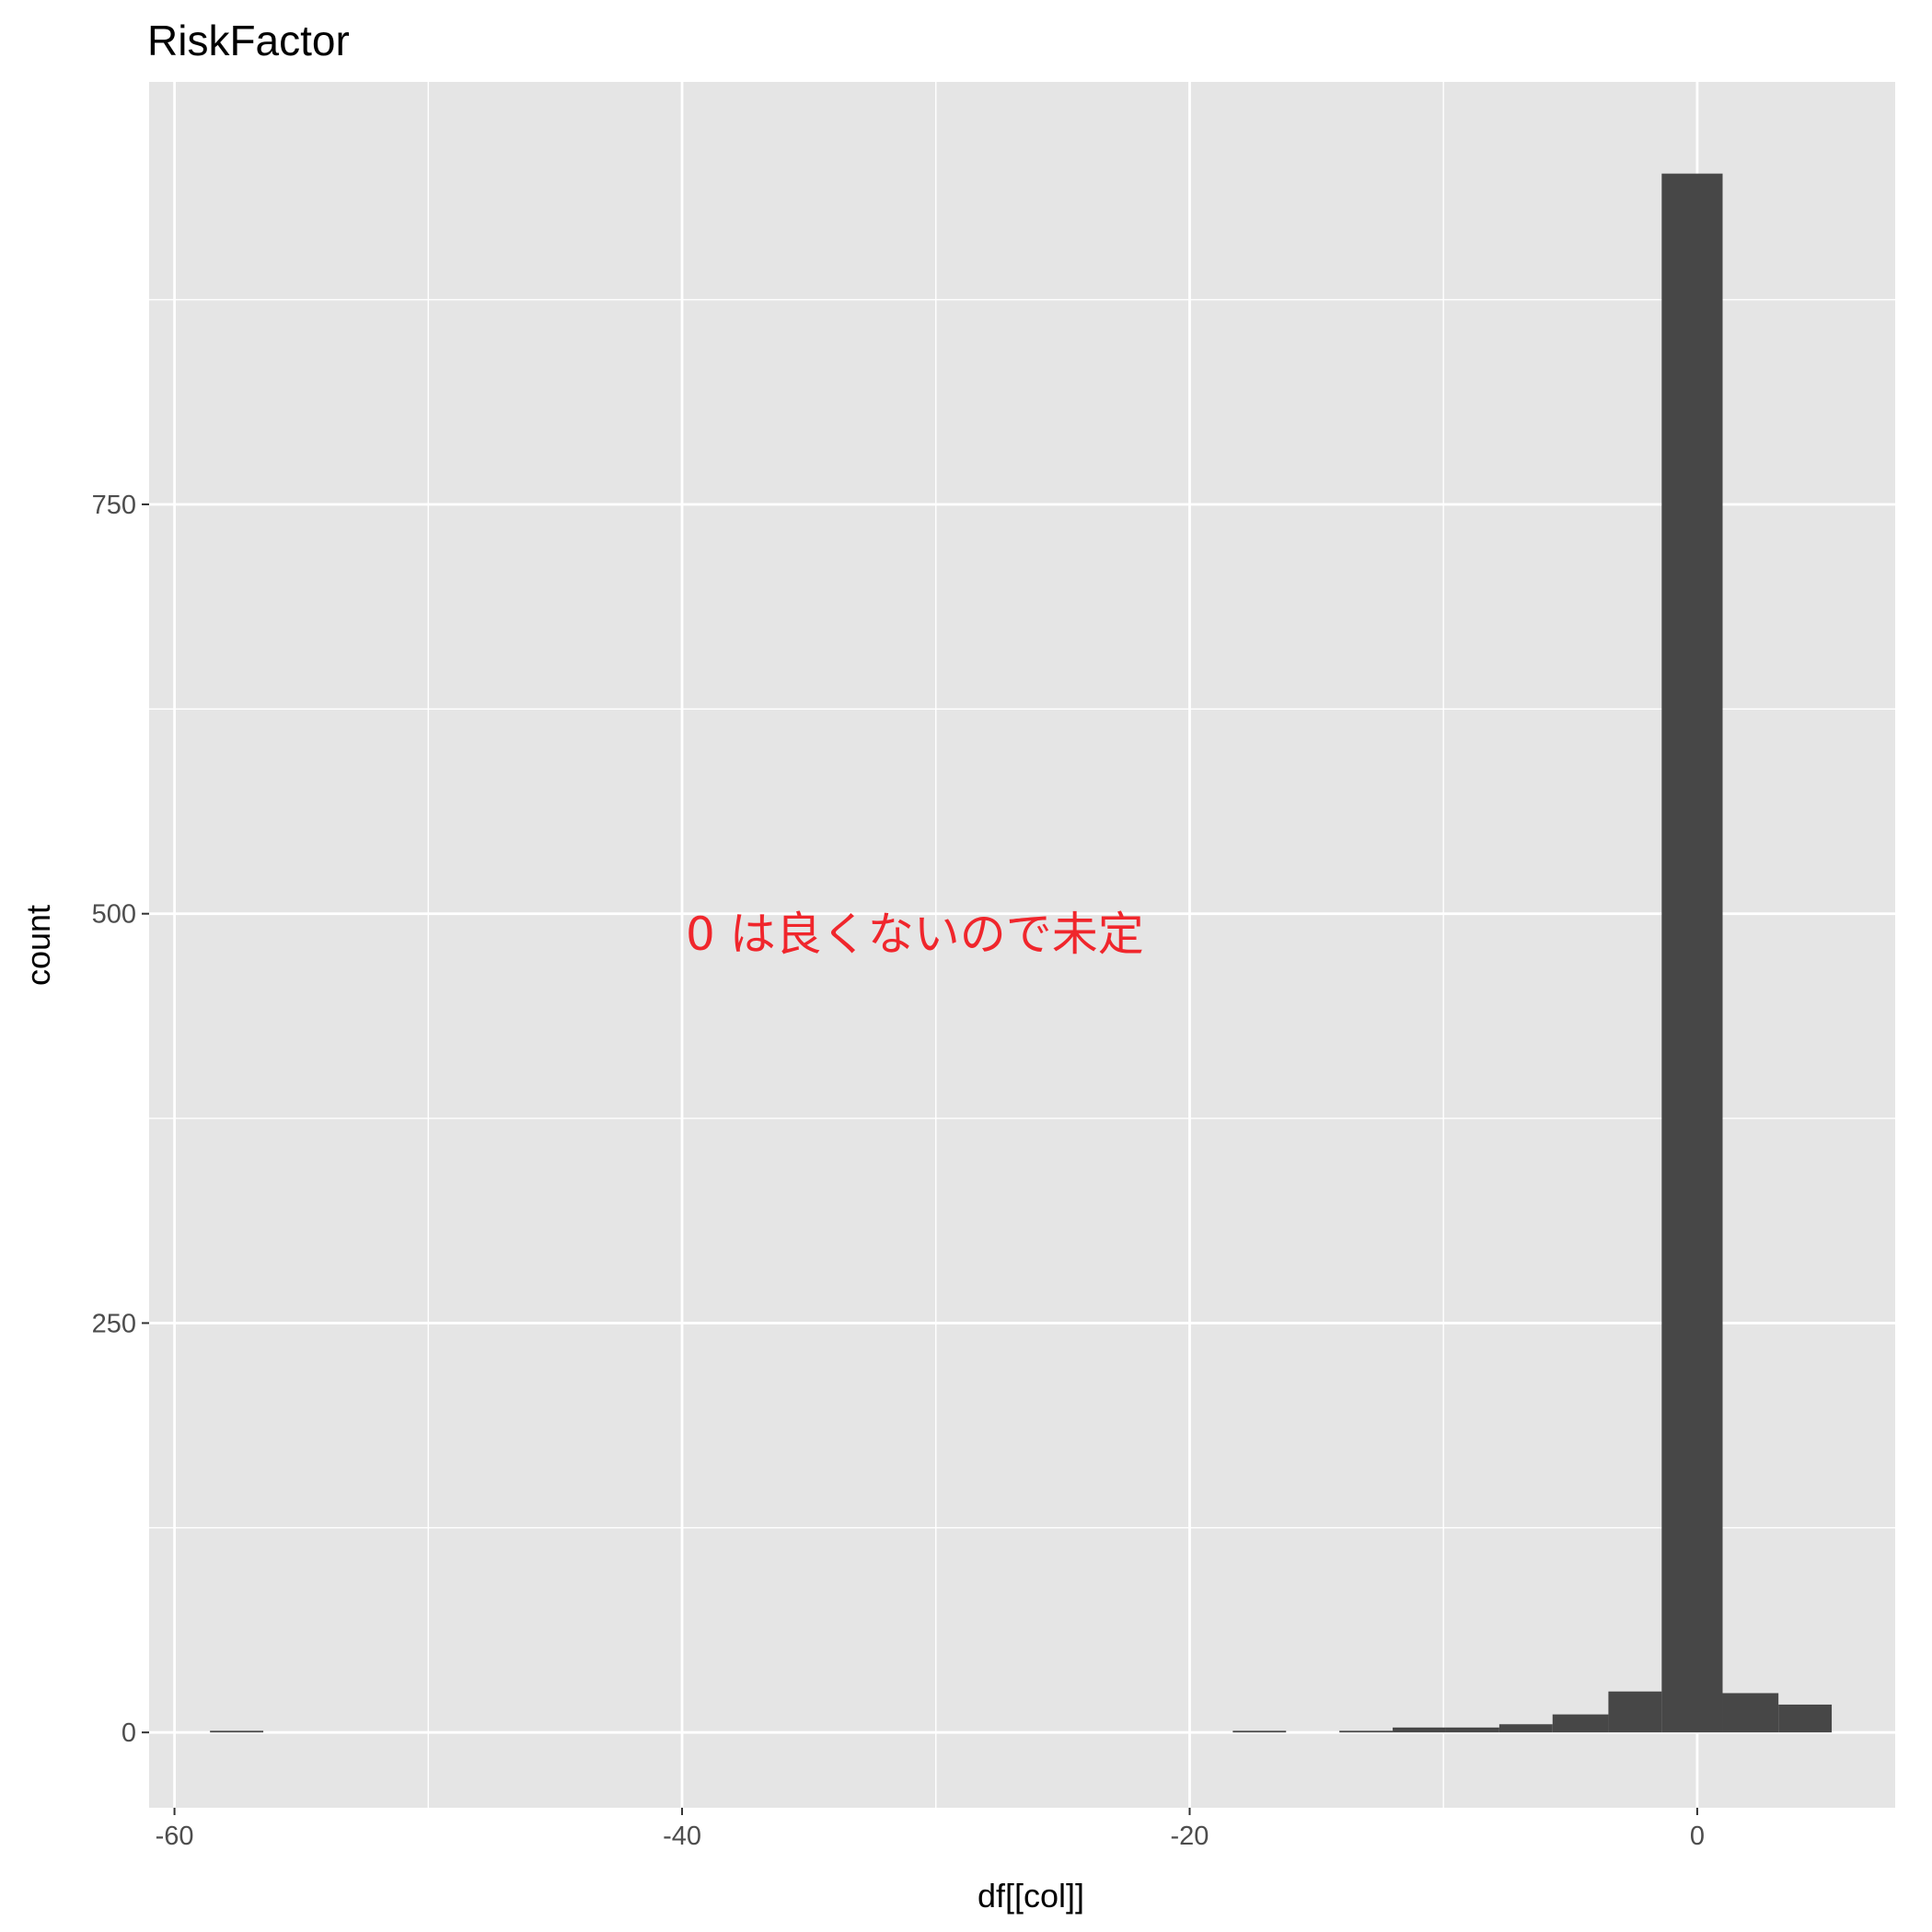 The width and height of the screenshot is (1932, 1932). What do you see at coordinates (114, 506) in the screenshot?
I see `y-tick-label: 750` at bounding box center [114, 506].